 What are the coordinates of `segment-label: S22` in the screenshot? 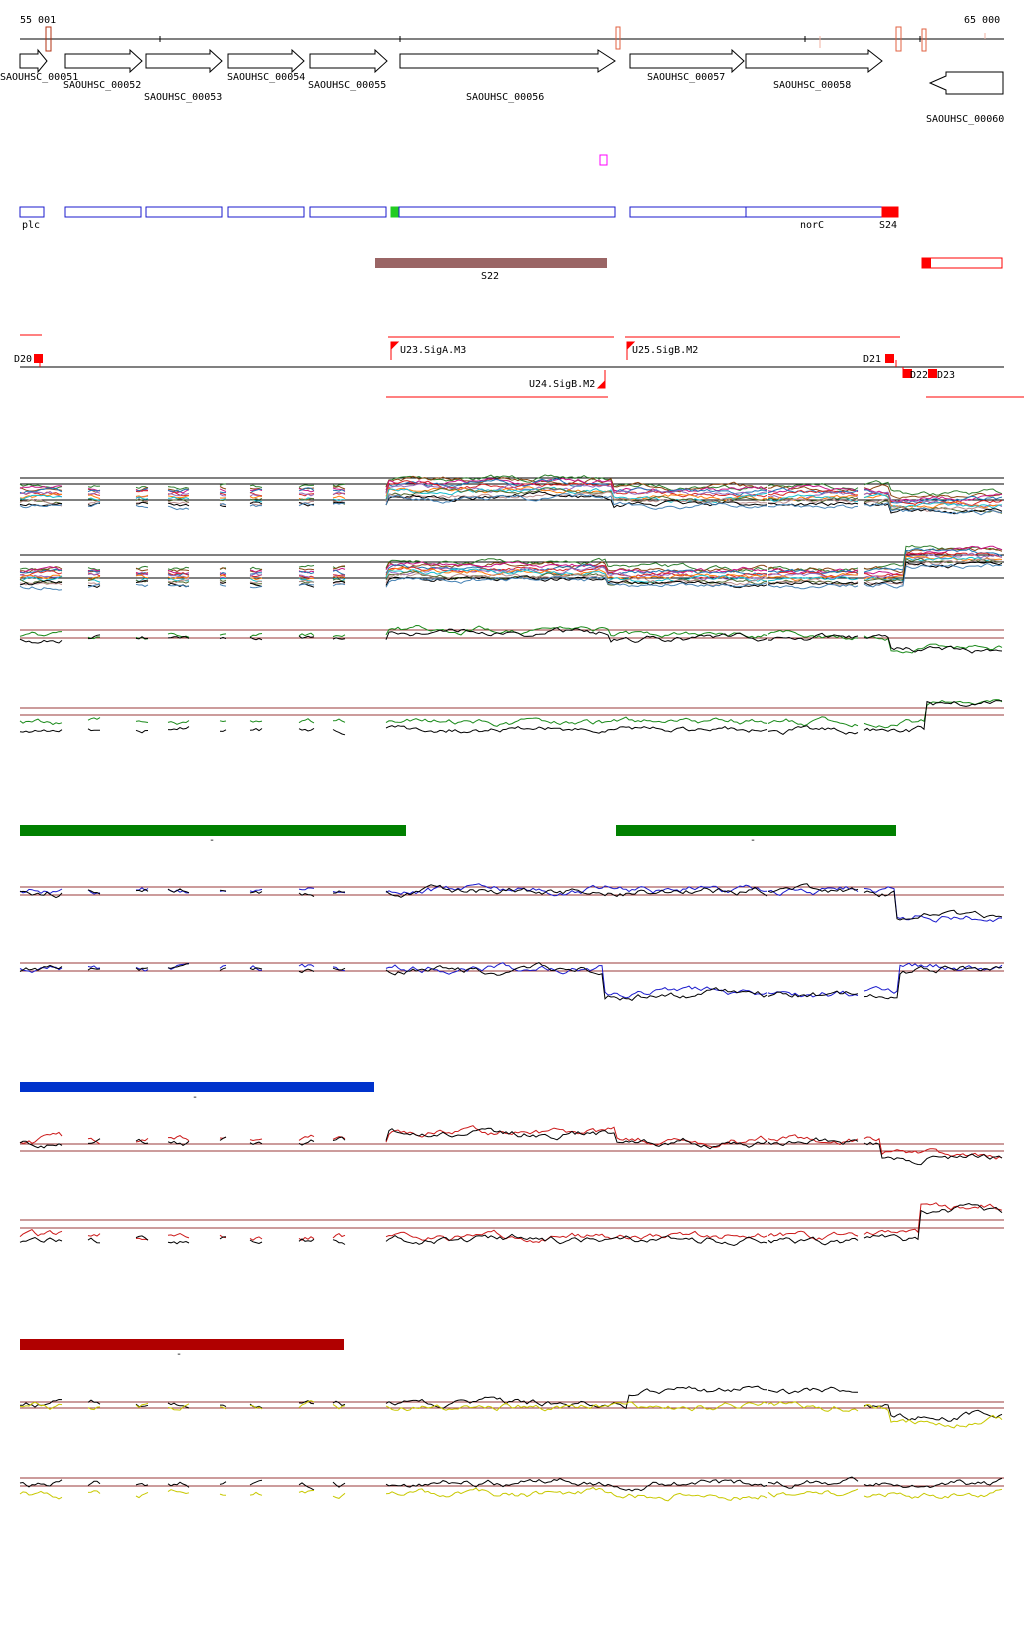 It's located at (490, 276).